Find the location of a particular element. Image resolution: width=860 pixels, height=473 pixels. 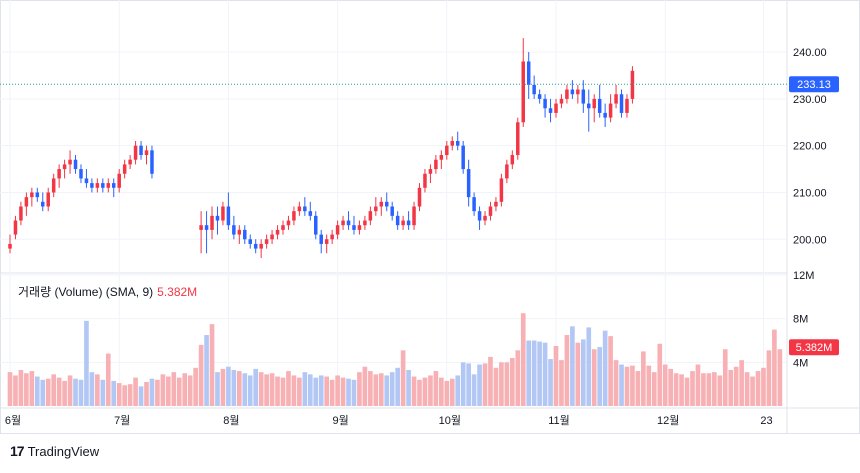

last-price-tag is located at coordinates (814, 84).